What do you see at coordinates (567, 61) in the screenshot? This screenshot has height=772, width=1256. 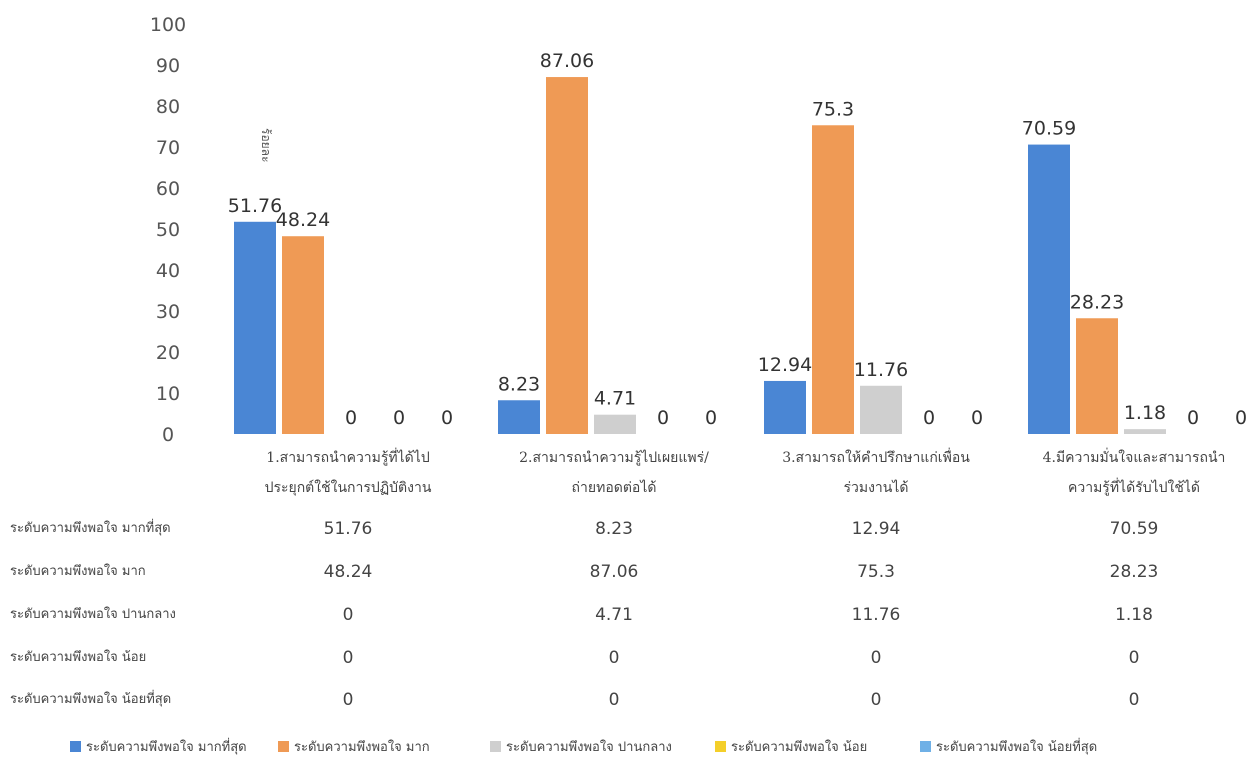 I see `data-label: 87.06` at bounding box center [567, 61].